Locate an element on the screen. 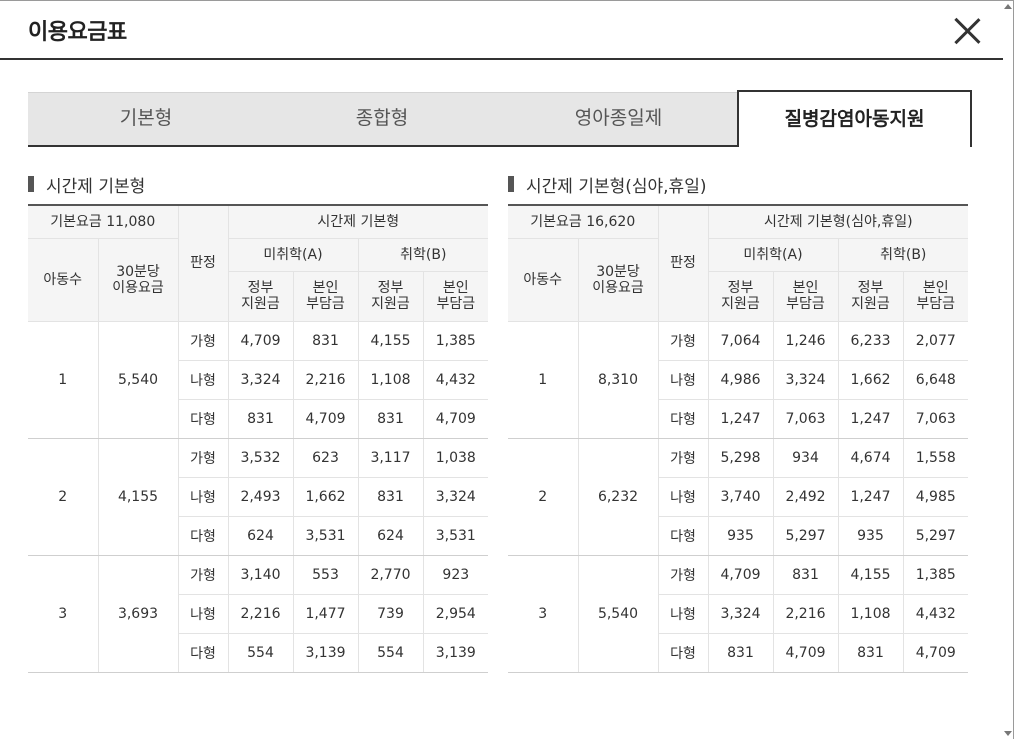 Image resolution: width=1014 pixels, height=739 pixels. cell-school-self: 3,324 is located at coordinates (455, 497).